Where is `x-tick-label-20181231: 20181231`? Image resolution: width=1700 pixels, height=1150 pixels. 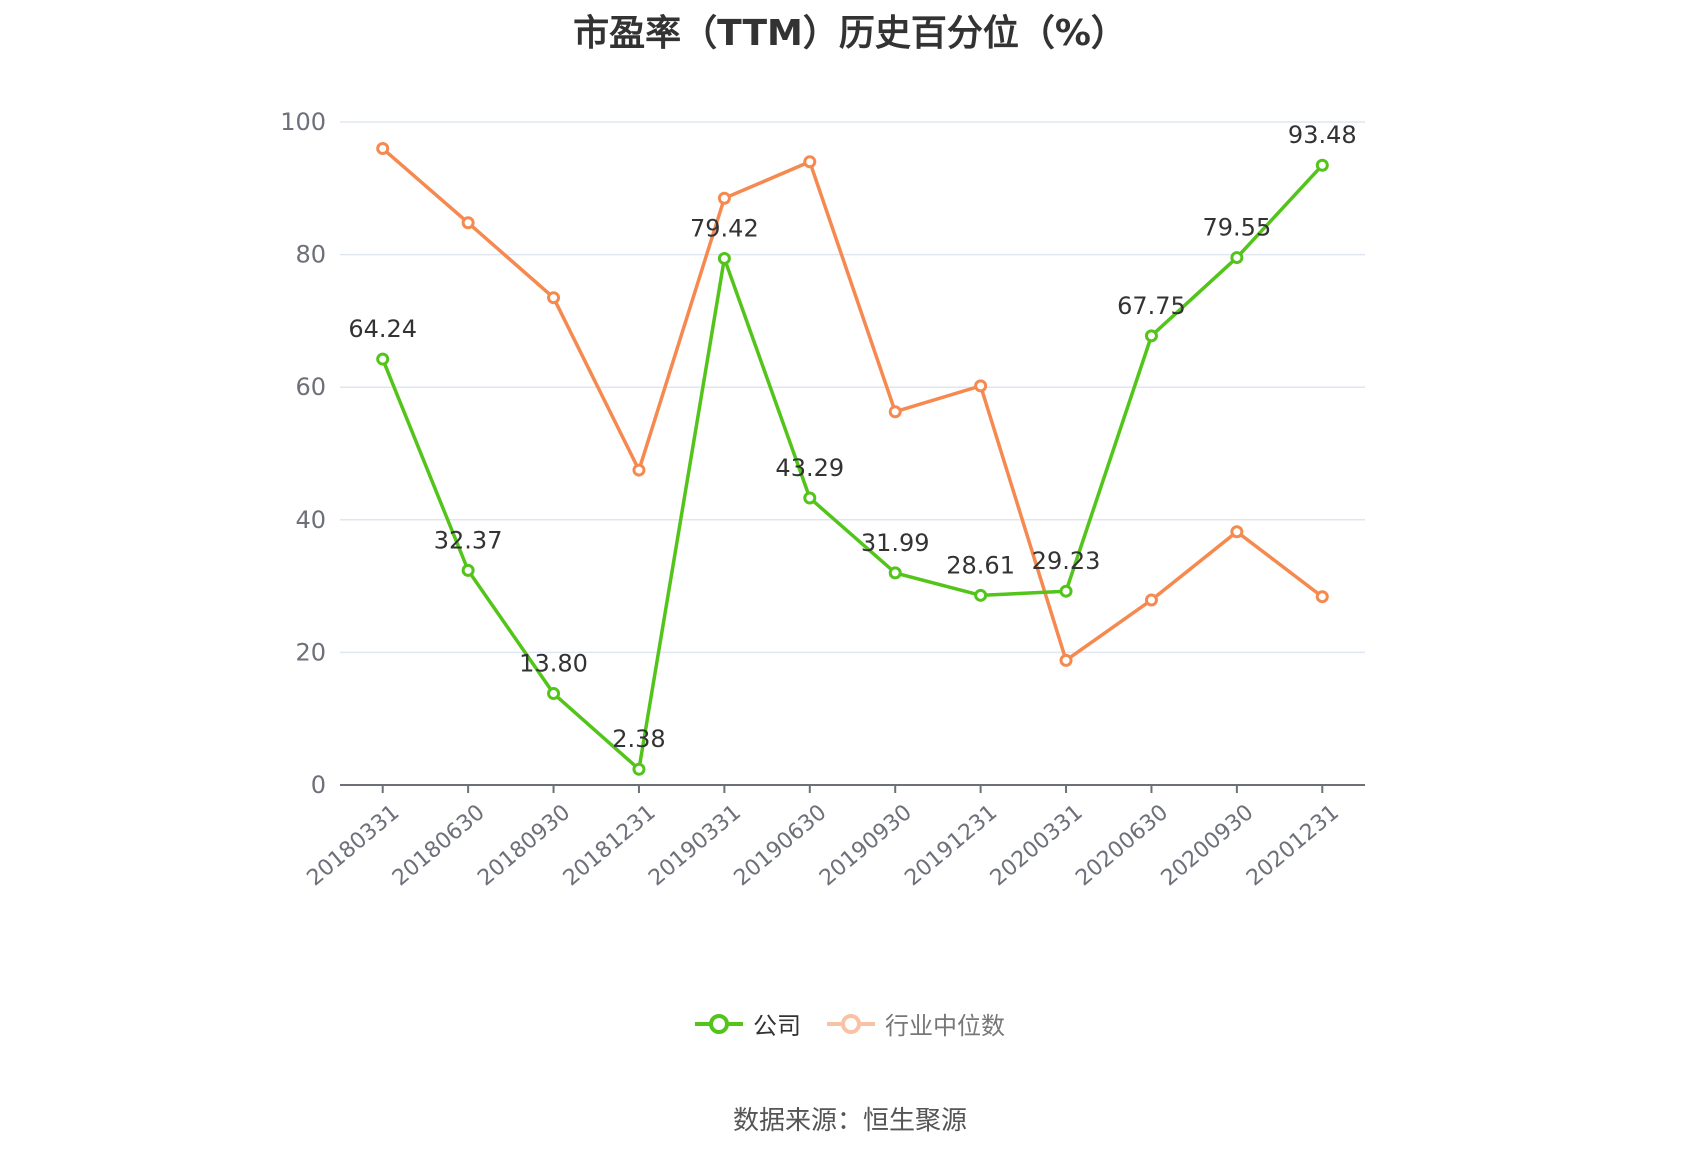
x-tick-label-20181231: 20181231 is located at coordinates (610, 845).